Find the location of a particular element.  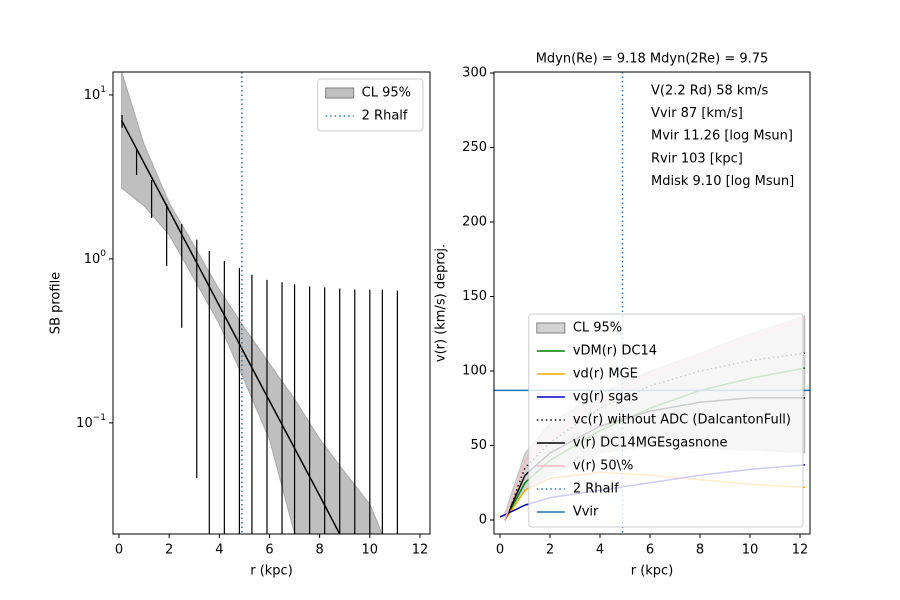

annotation: Mdisk 9.10 [log Msun] is located at coordinates (722, 181).